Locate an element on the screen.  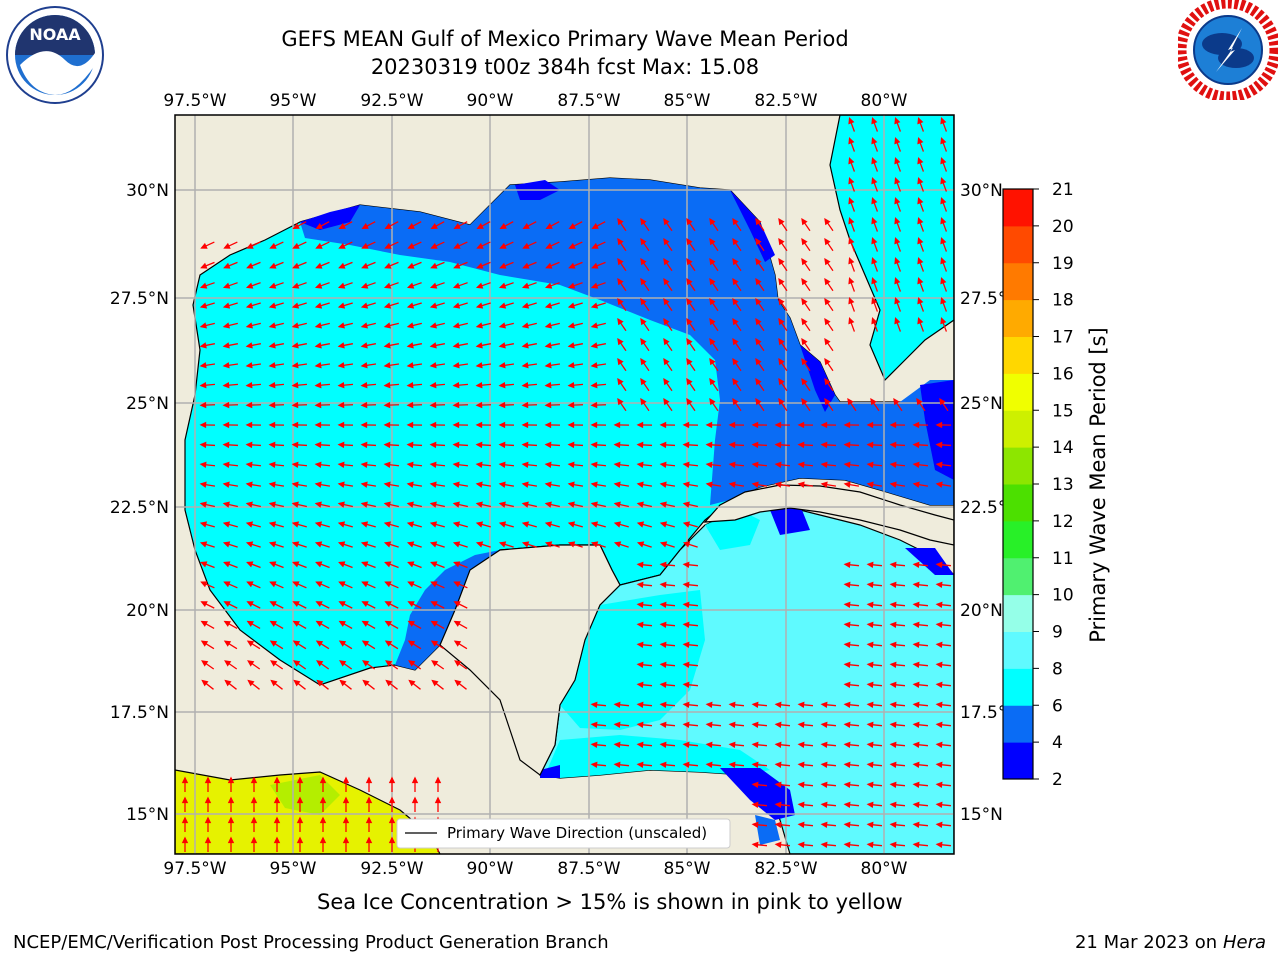
lon-tick-top: 87.5°W is located at coordinates (588, 101).